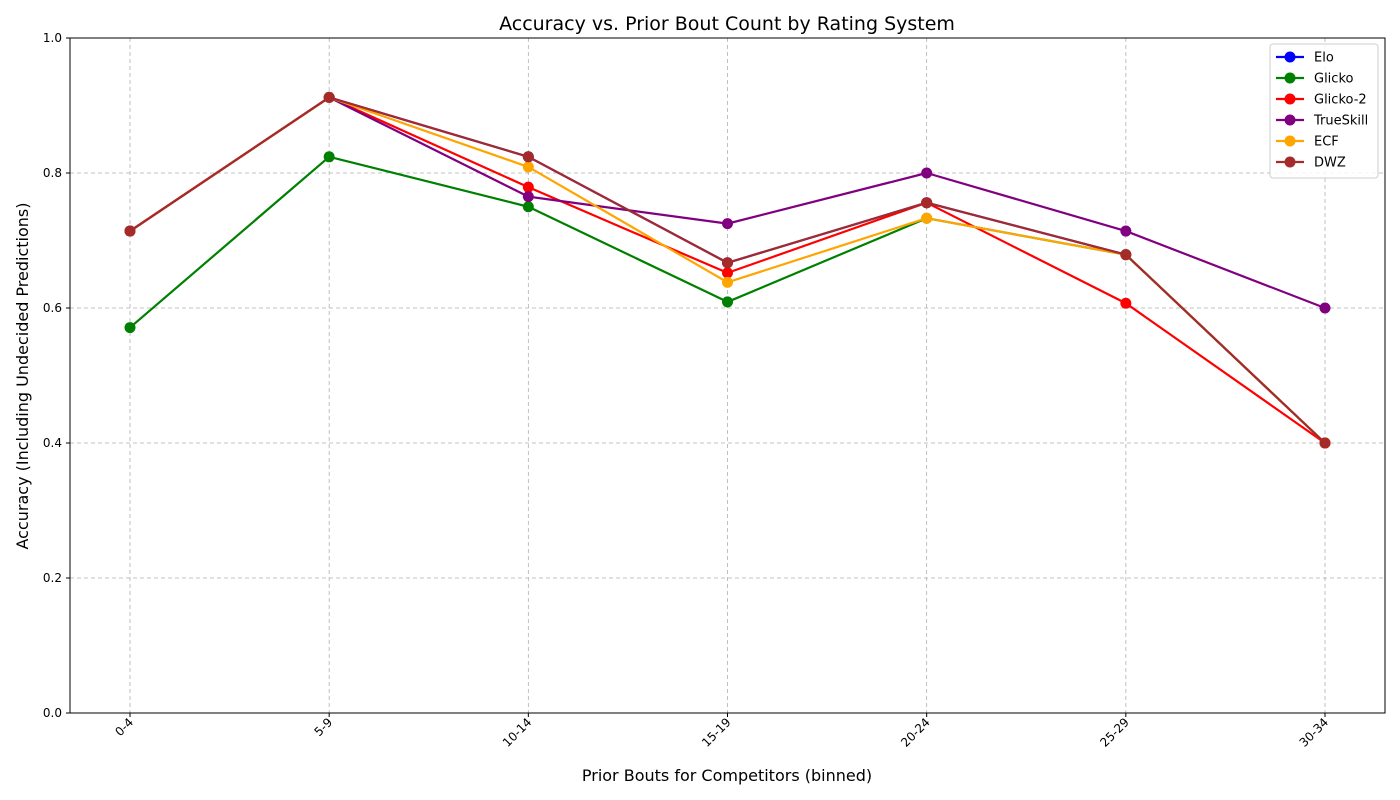 Image resolution: width=1400 pixels, height=800 pixels. I want to click on legend-label: Elo, so click(1324, 58).